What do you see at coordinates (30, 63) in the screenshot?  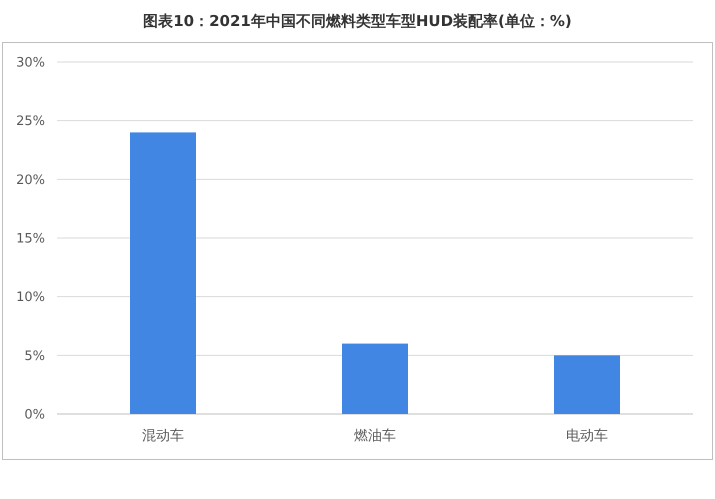 I see `y-tick-label: 30%` at bounding box center [30, 63].